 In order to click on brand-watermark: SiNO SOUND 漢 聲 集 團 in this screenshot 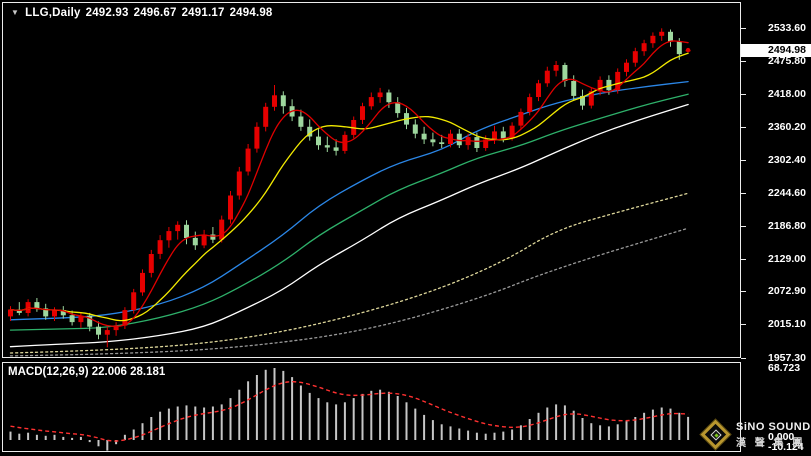, I will do `click(755, 435)`.